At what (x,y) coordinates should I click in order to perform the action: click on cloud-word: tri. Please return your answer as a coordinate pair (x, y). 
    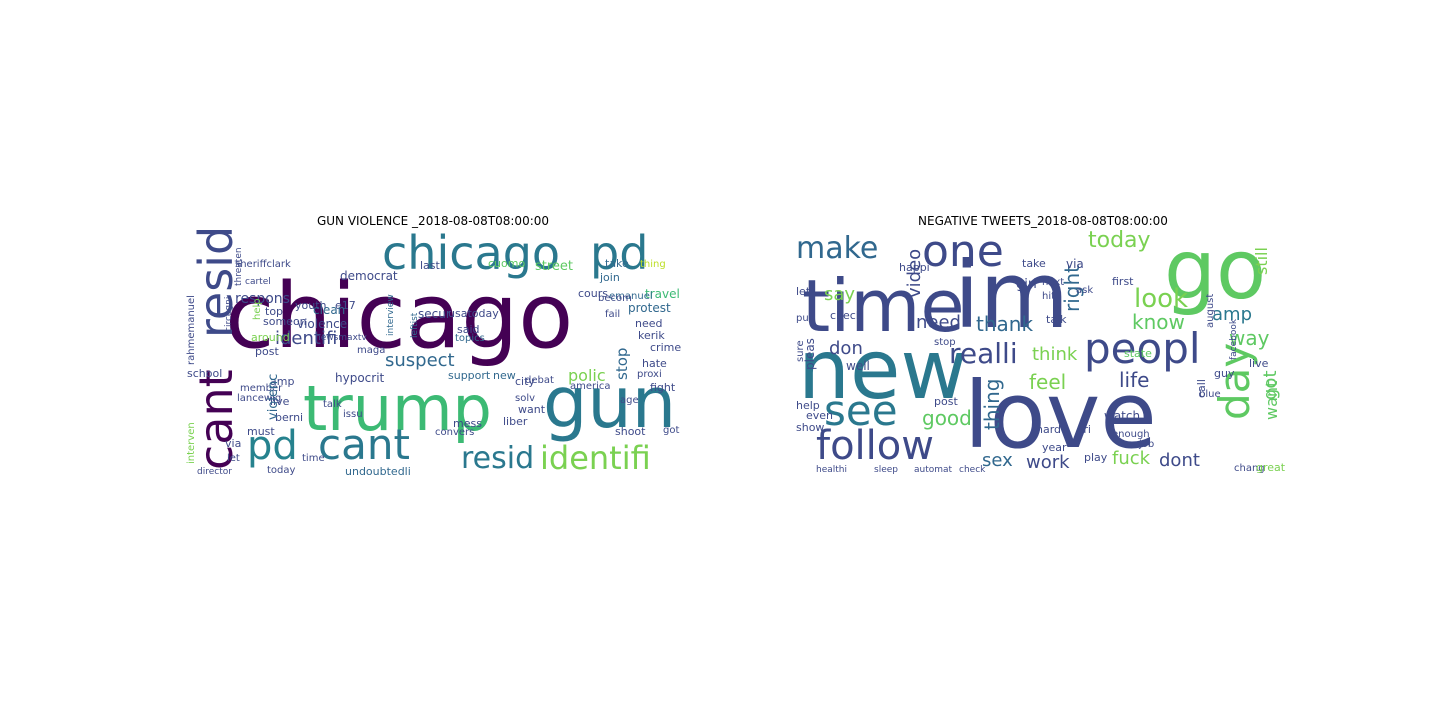
    Looking at the image, I should click on (1085, 429).